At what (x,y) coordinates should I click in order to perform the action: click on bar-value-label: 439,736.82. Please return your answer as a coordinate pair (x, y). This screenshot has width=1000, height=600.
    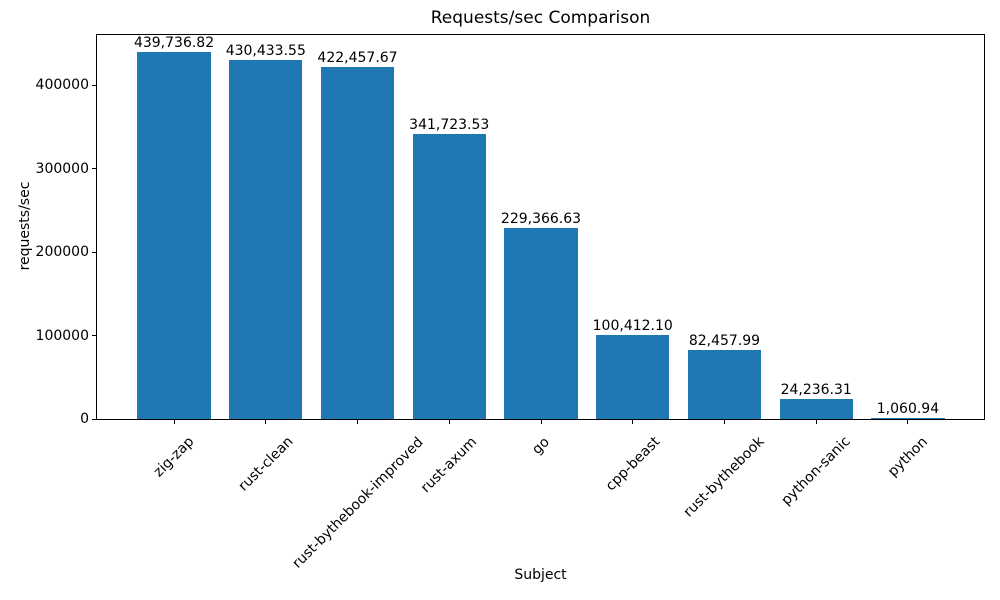
    Looking at the image, I should click on (174, 43).